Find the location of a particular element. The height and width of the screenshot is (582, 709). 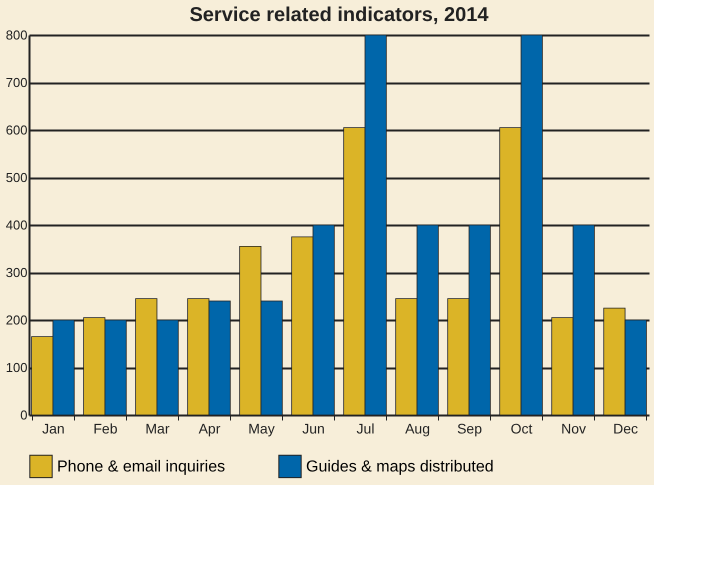

x-tick-label: Jan is located at coordinates (53, 428).